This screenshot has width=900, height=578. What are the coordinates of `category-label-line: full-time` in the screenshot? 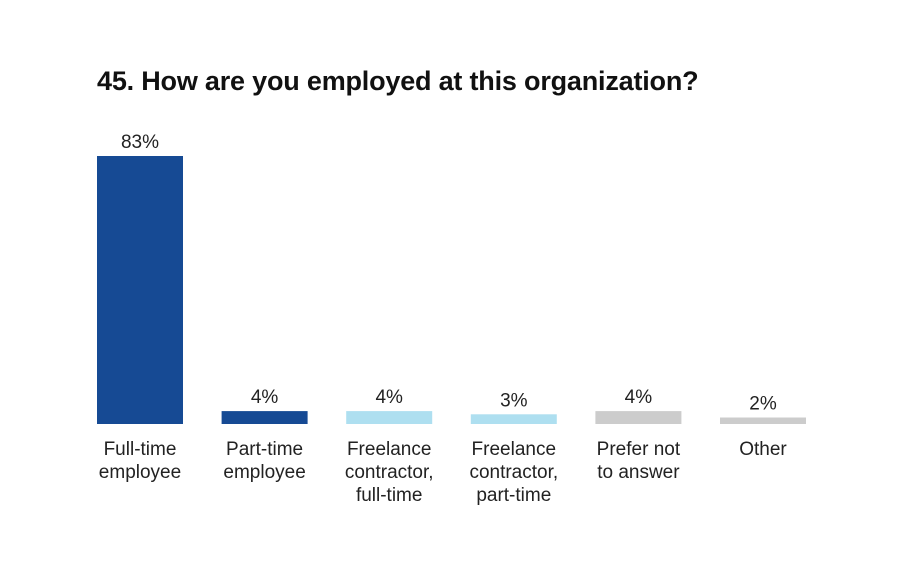 It's located at (389, 495).